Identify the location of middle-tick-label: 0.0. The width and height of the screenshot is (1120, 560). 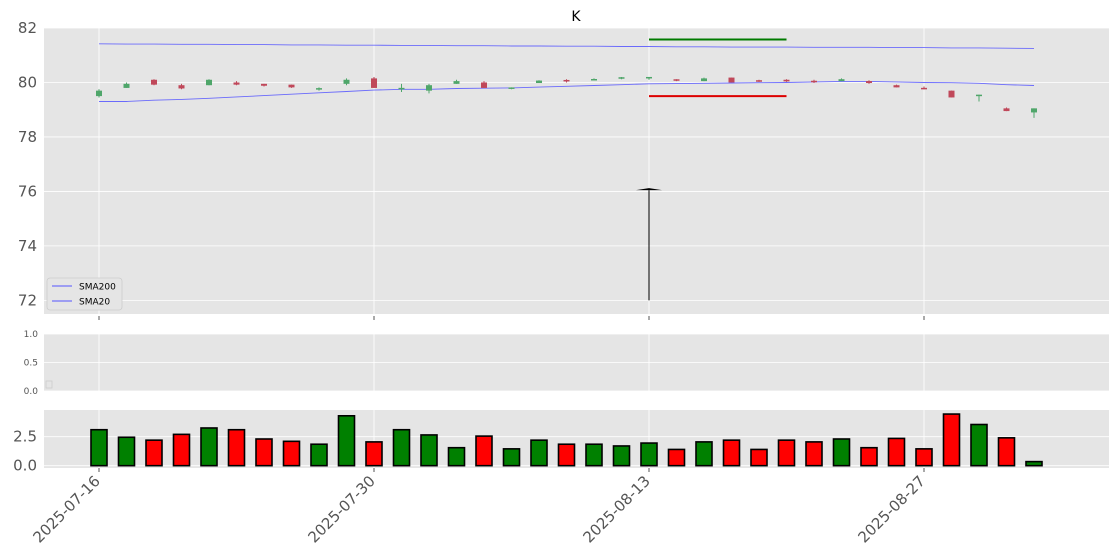
(31, 392).